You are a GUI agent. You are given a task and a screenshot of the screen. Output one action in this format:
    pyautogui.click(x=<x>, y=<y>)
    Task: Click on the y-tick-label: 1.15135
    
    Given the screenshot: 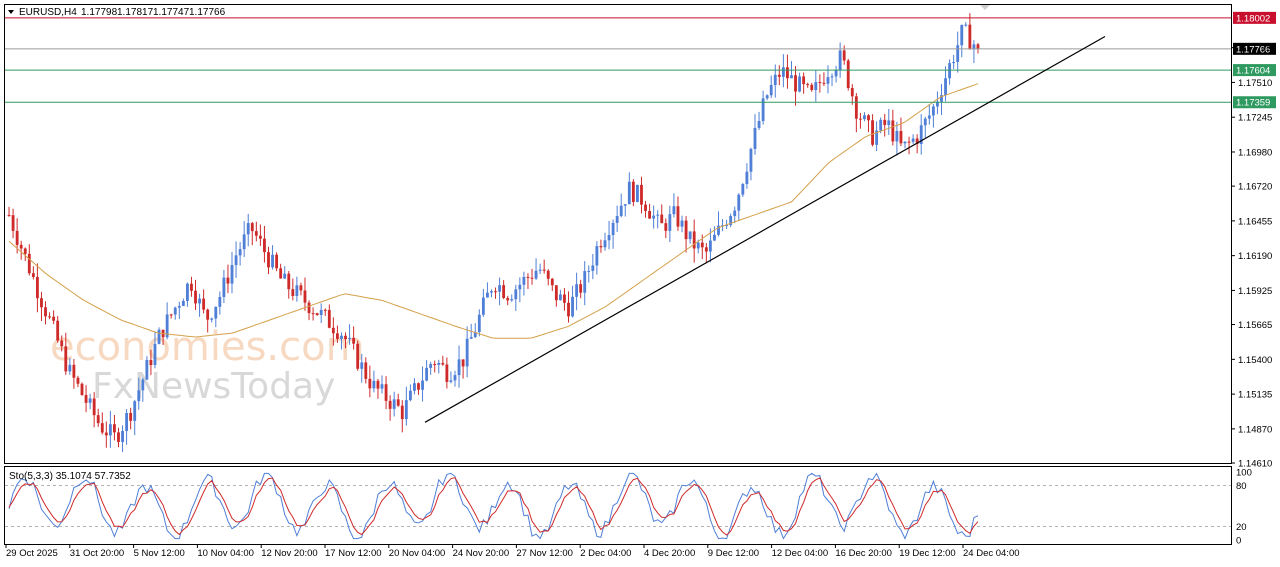 What is the action you would take?
    pyautogui.click(x=1255, y=395)
    